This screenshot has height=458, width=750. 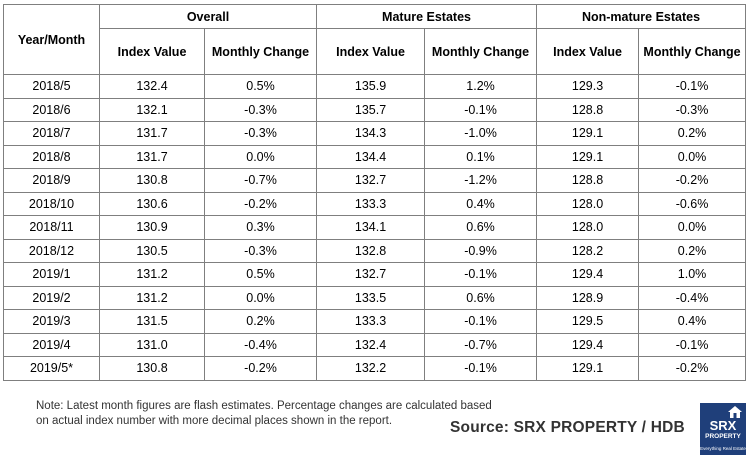 I want to click on cell-mature-change: 0.1%, so click(x=481, y=156).